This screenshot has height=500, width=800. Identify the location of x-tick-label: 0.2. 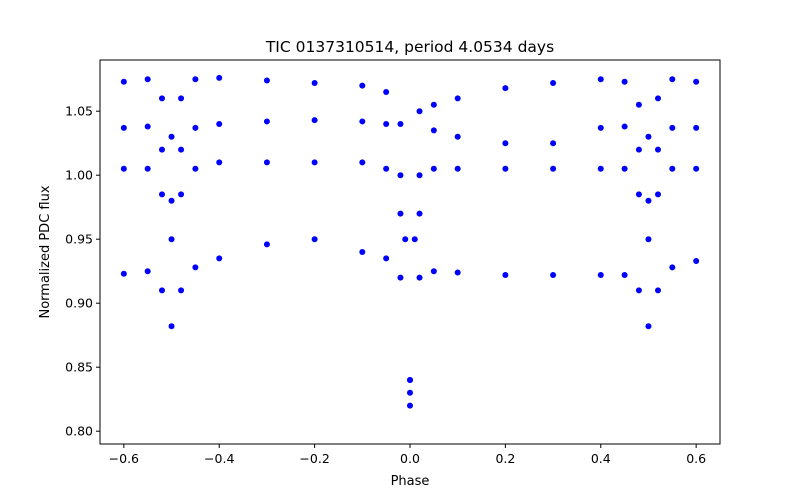
(505, 458).